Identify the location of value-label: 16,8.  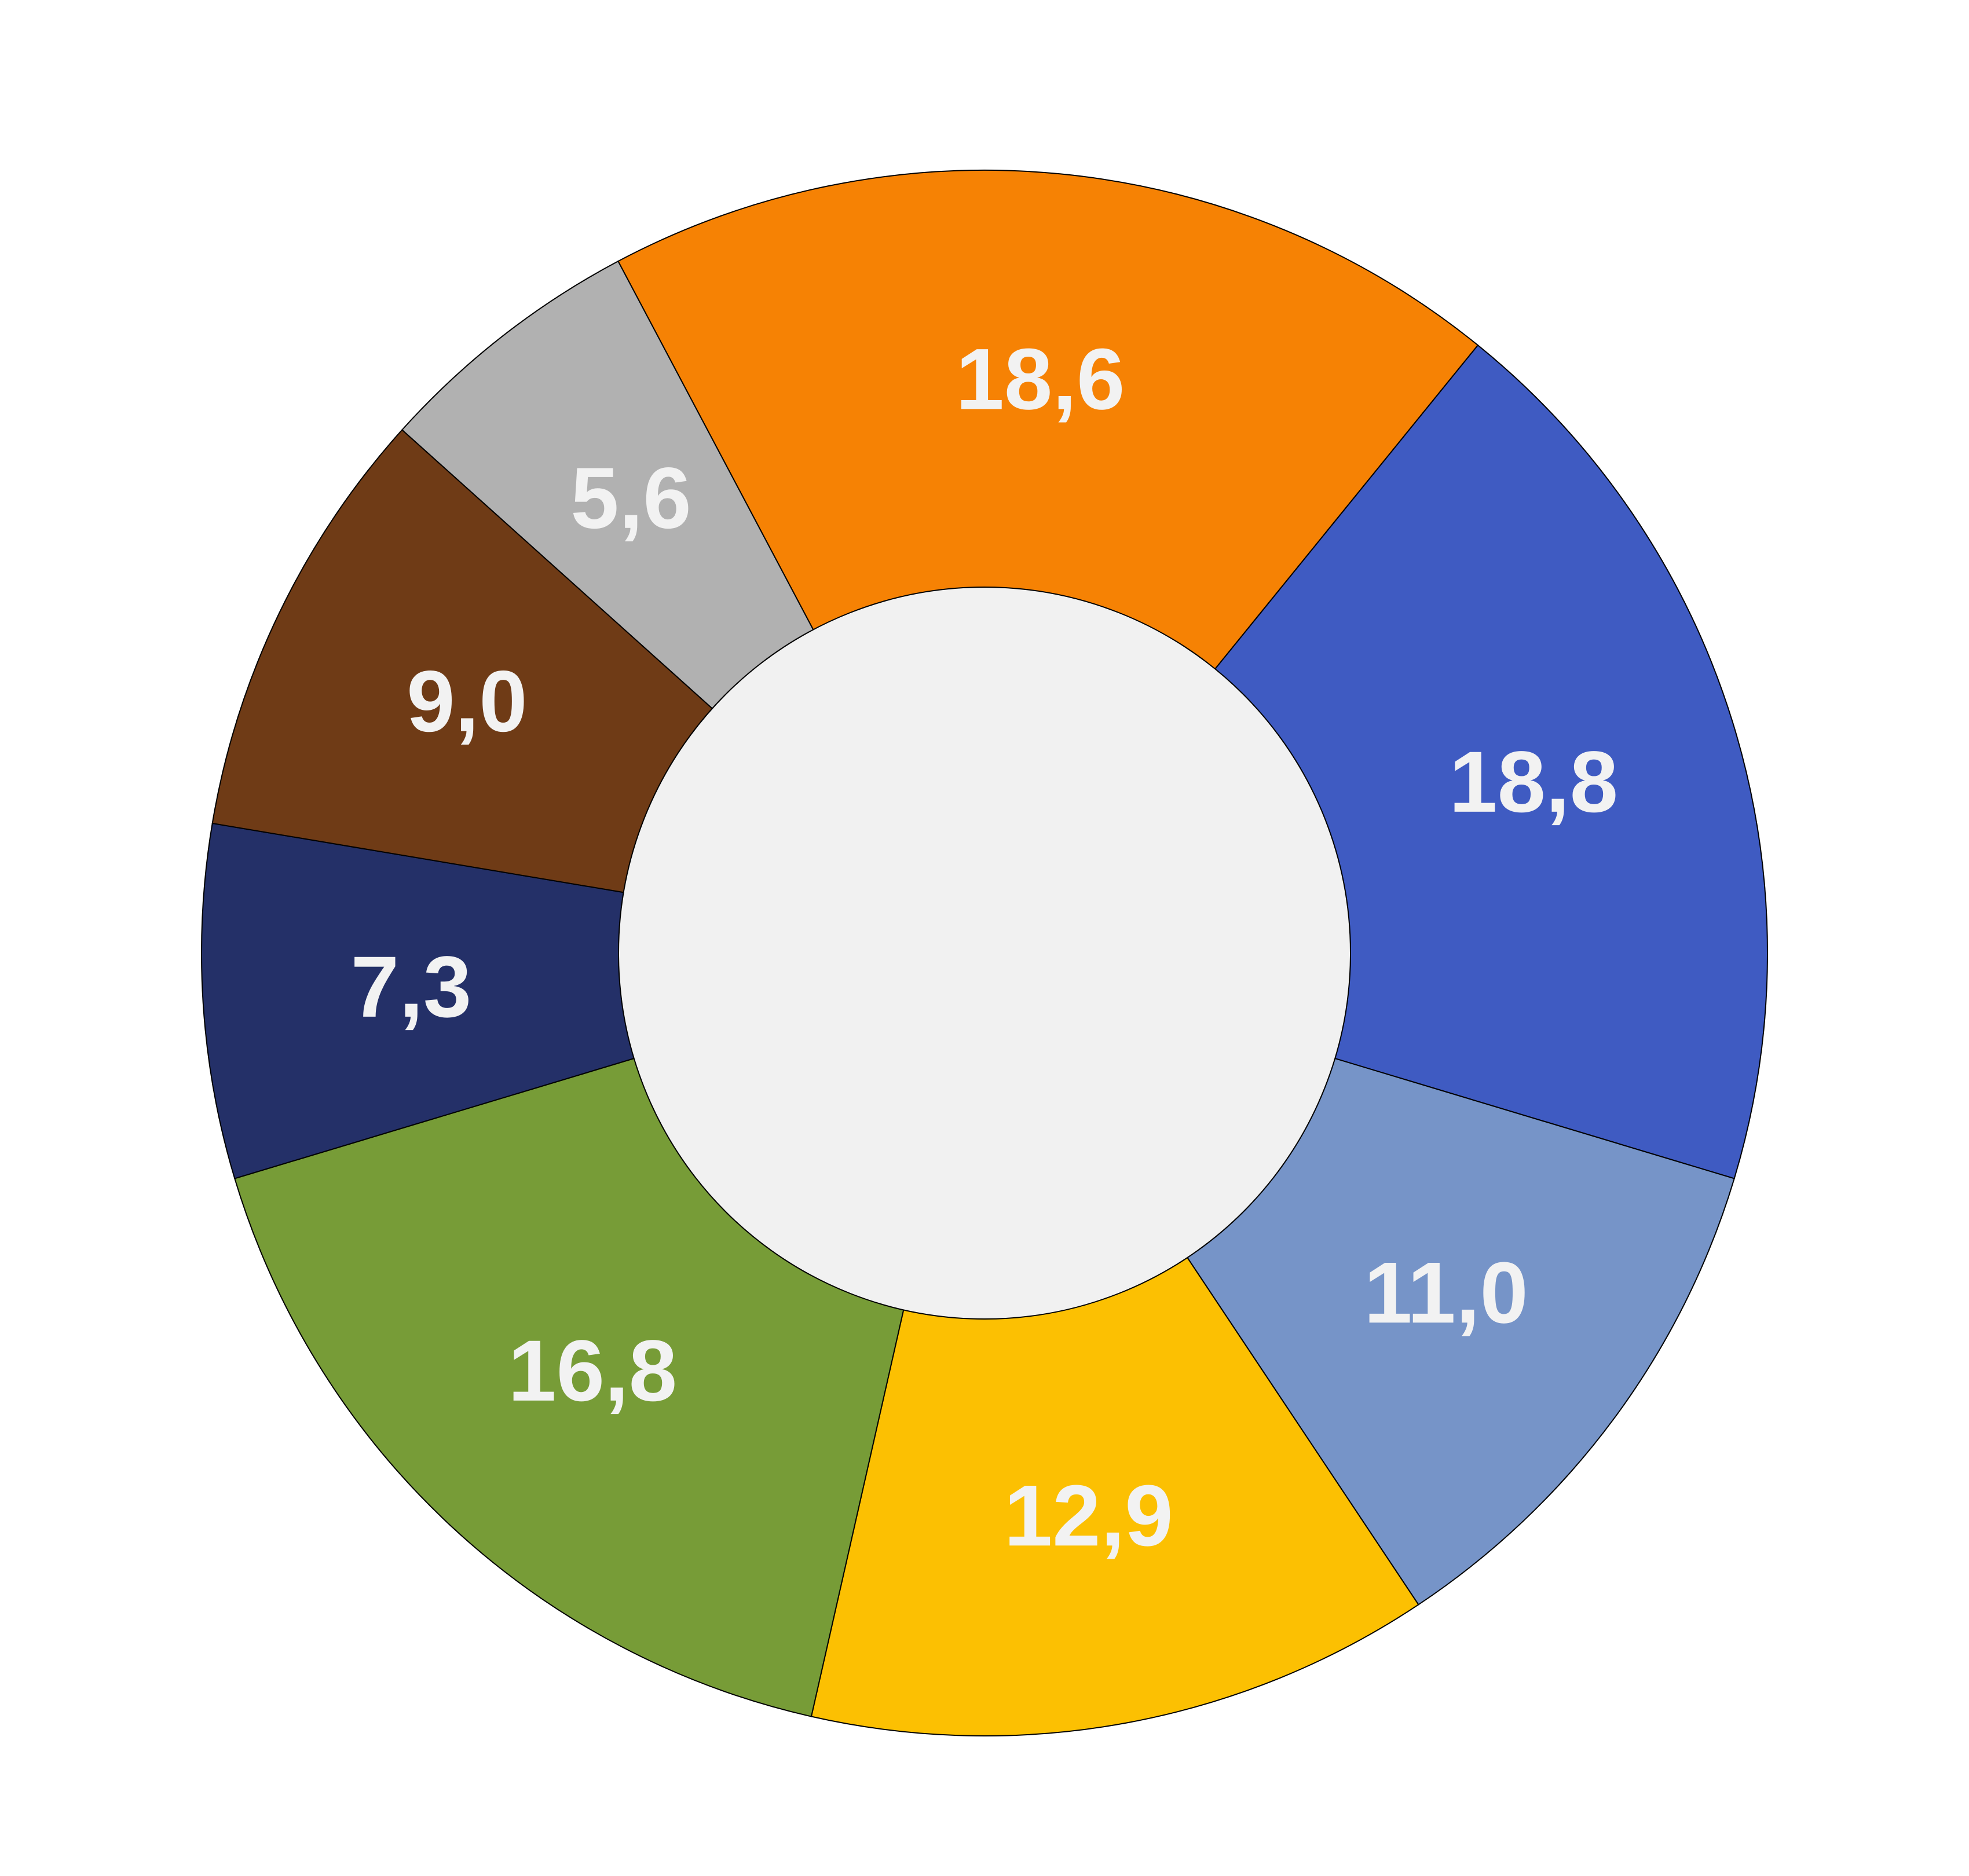
(592, 1371).